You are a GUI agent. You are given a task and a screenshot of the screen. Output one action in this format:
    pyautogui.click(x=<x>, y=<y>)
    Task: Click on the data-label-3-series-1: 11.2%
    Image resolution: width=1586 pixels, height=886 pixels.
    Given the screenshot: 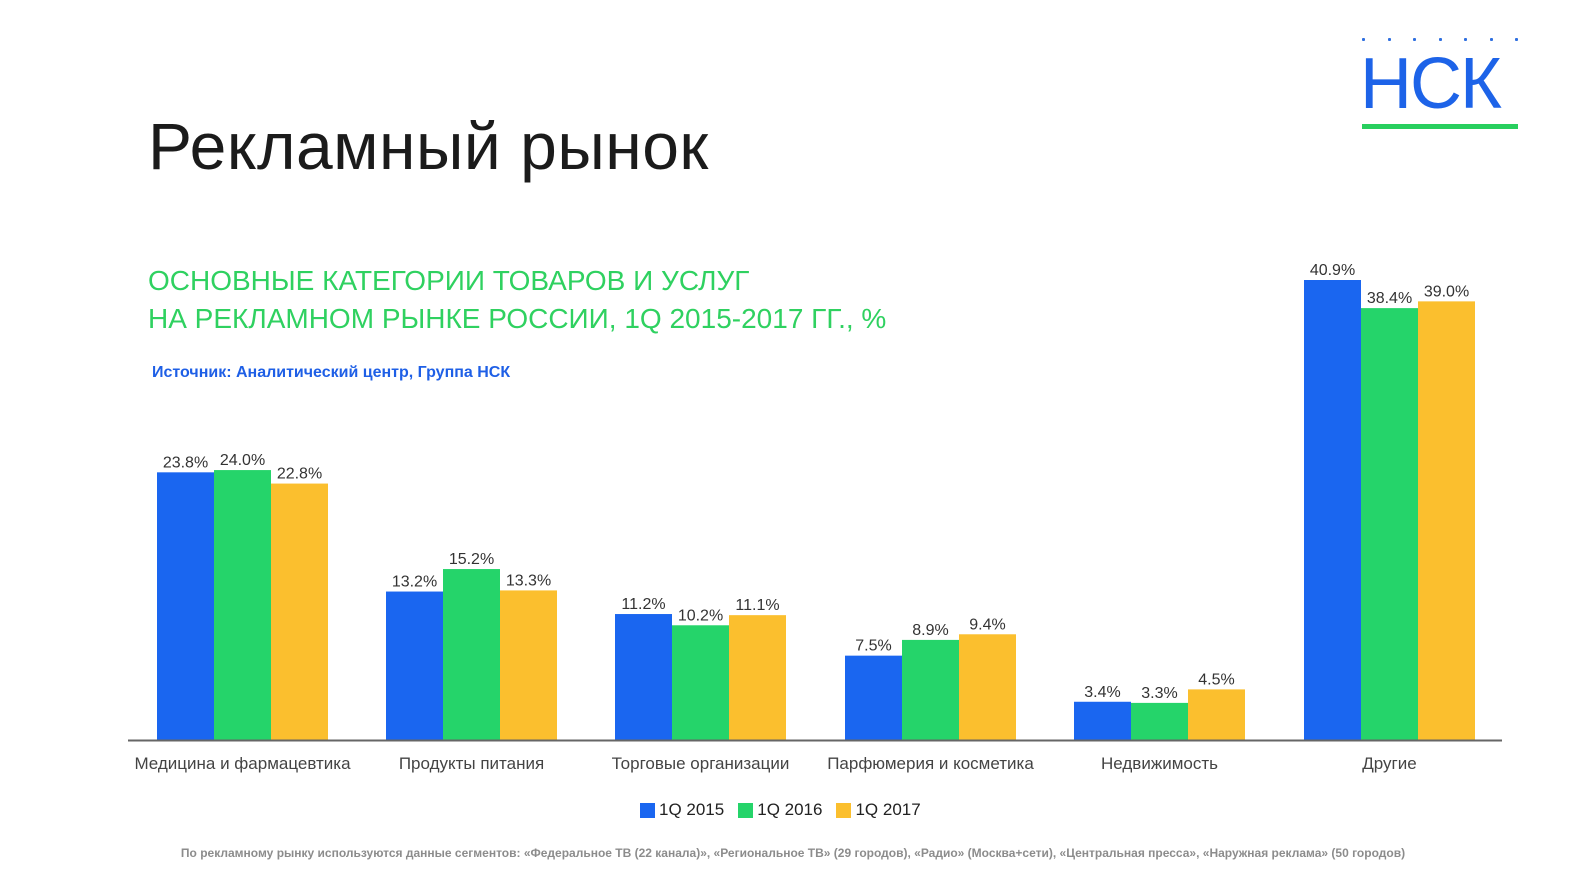 What is the action you would take?
    pyautogui.click(x=643, y=604)
    